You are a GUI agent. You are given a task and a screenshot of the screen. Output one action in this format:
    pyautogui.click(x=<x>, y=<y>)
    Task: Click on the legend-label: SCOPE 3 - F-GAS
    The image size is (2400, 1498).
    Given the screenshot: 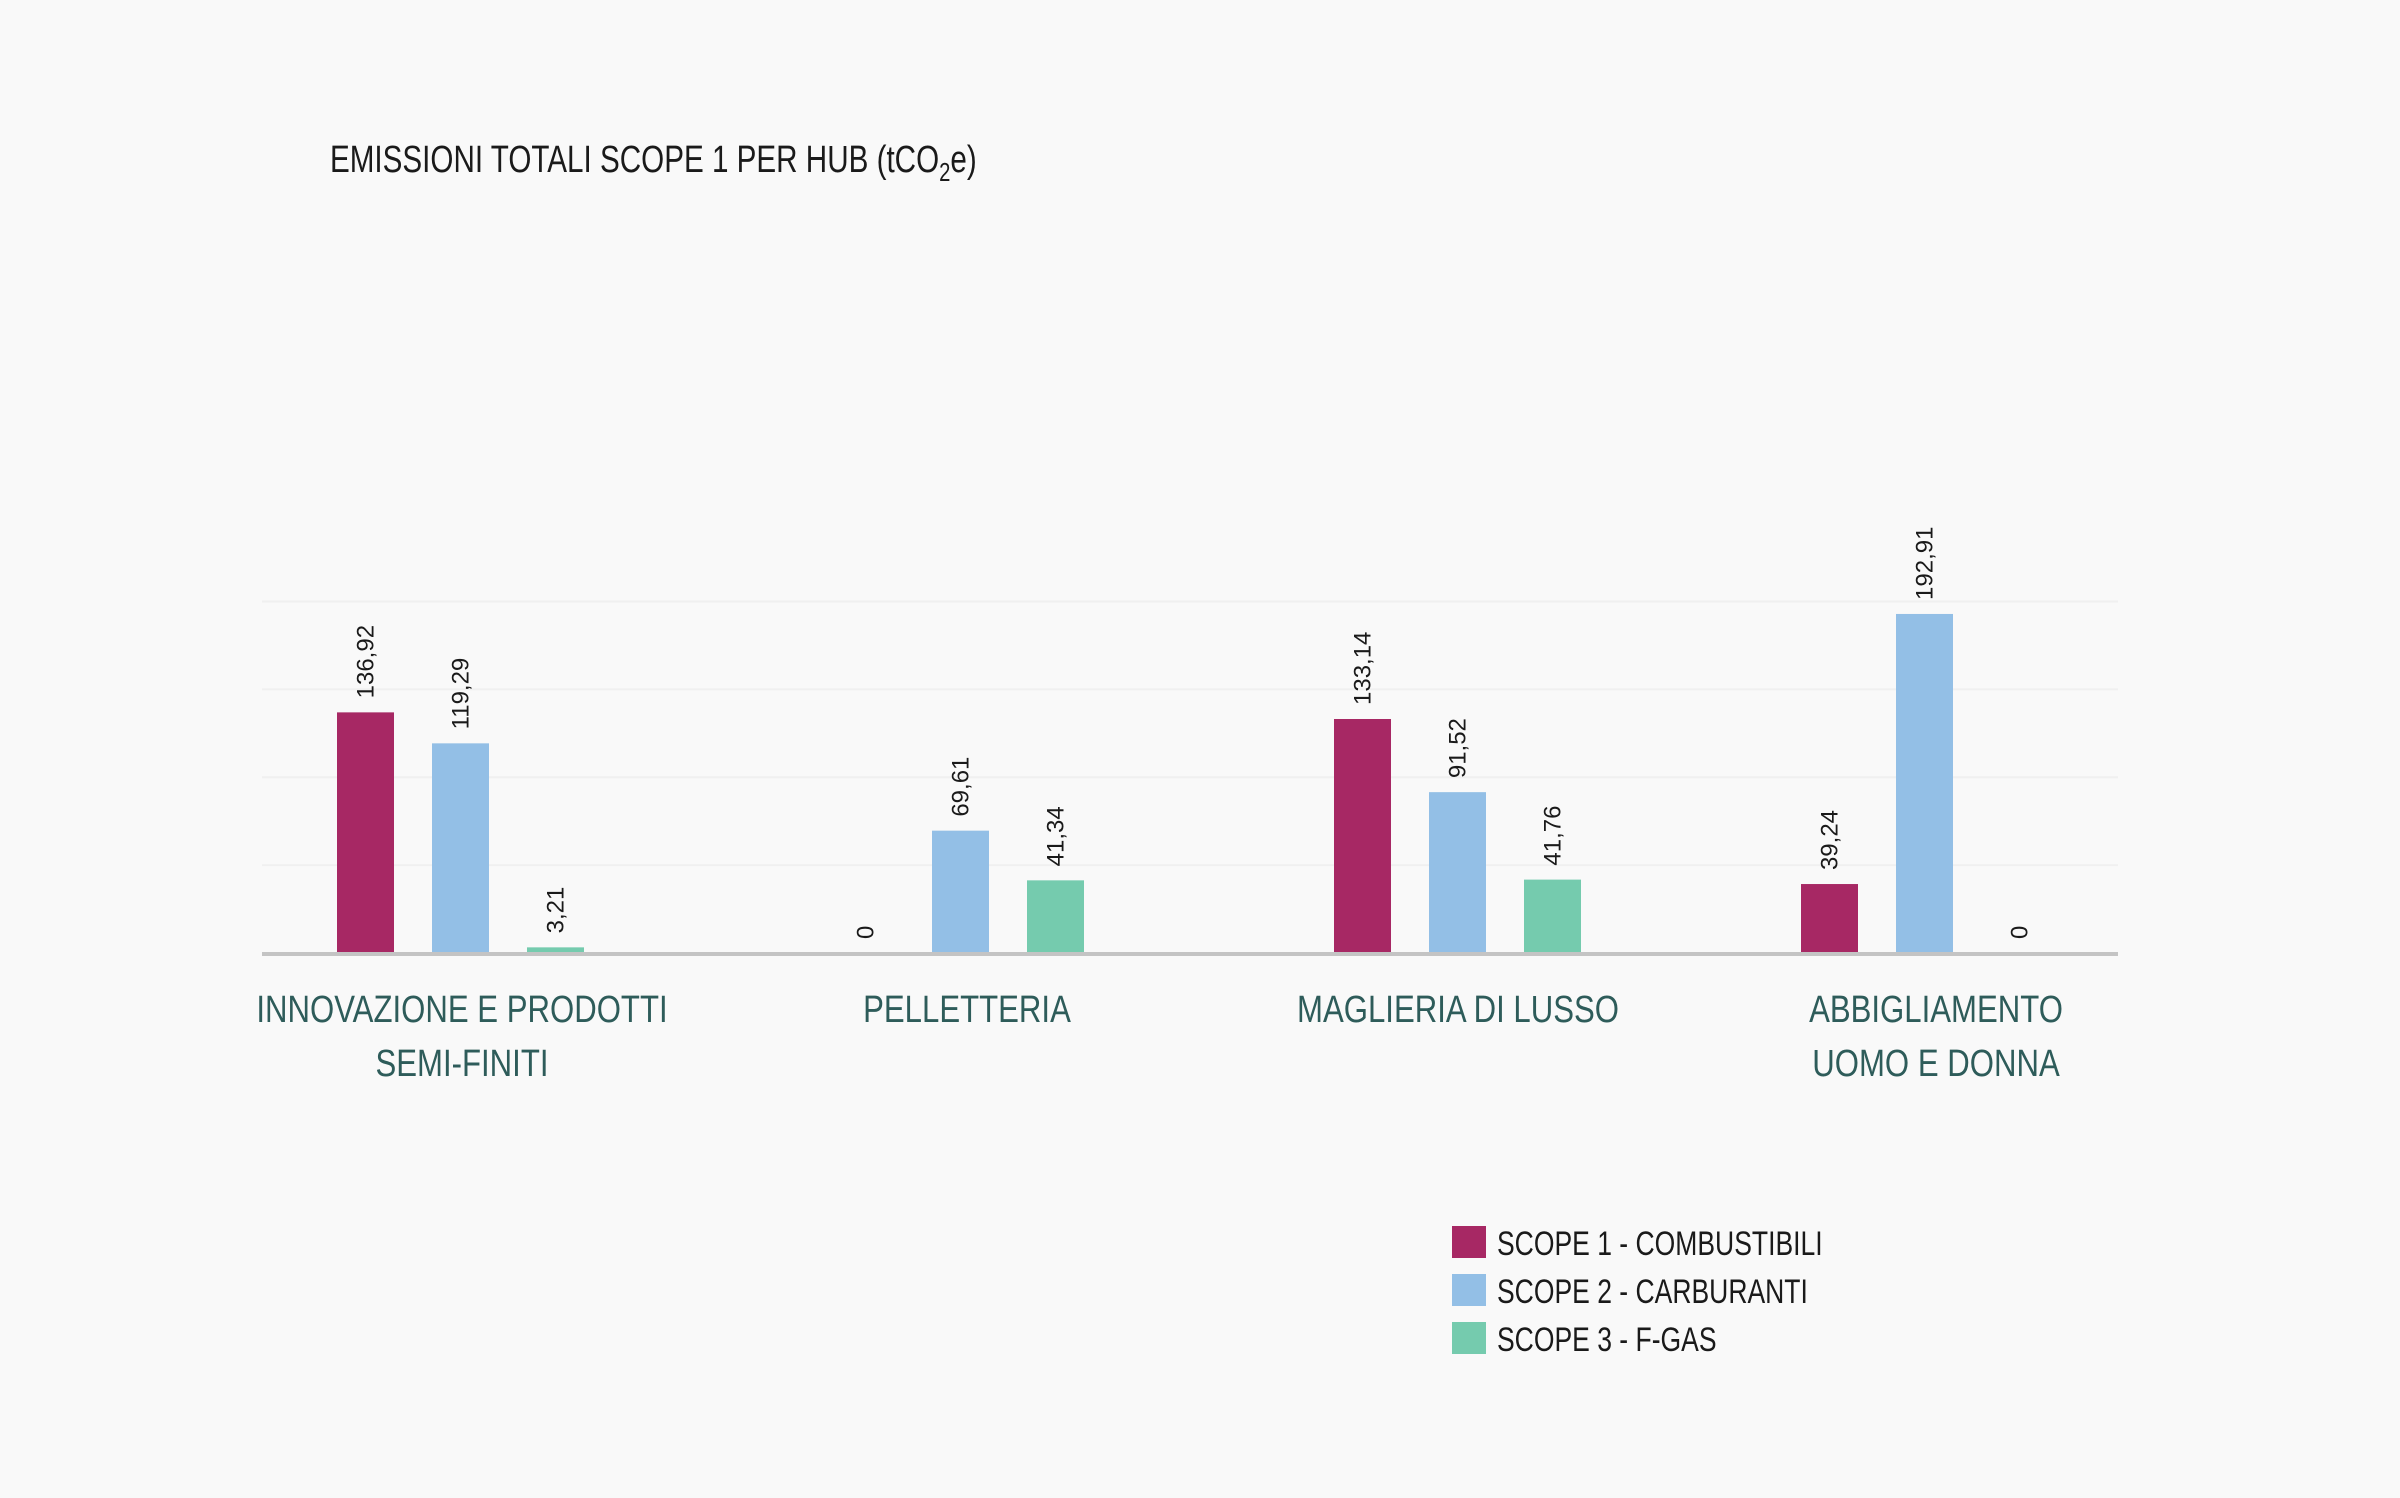 What is the action you would take?
    pyautogui.click(x=1607, y=1340)
    